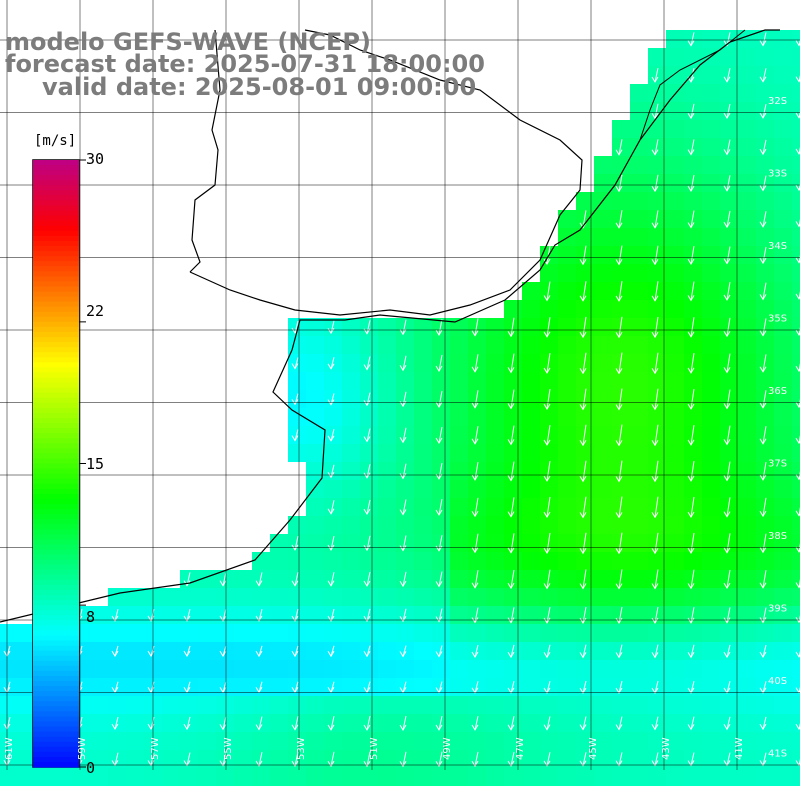  Describe the element at coordinates (205, 151) in the screenshot. I see `inland-border` at that location.